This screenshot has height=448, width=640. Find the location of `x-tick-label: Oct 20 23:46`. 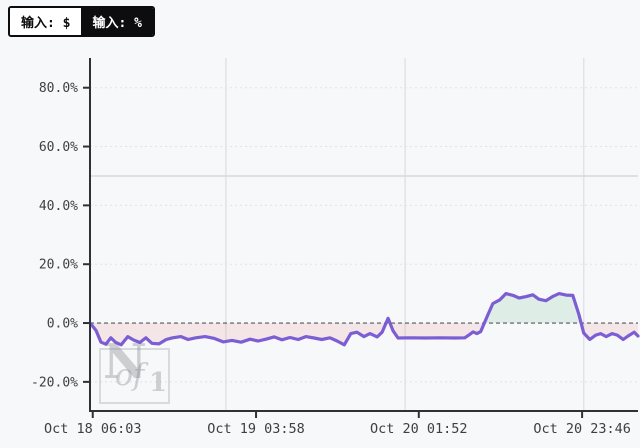

x-tick-label: Oct 20 23:46 is located at coordinates (582, 429).